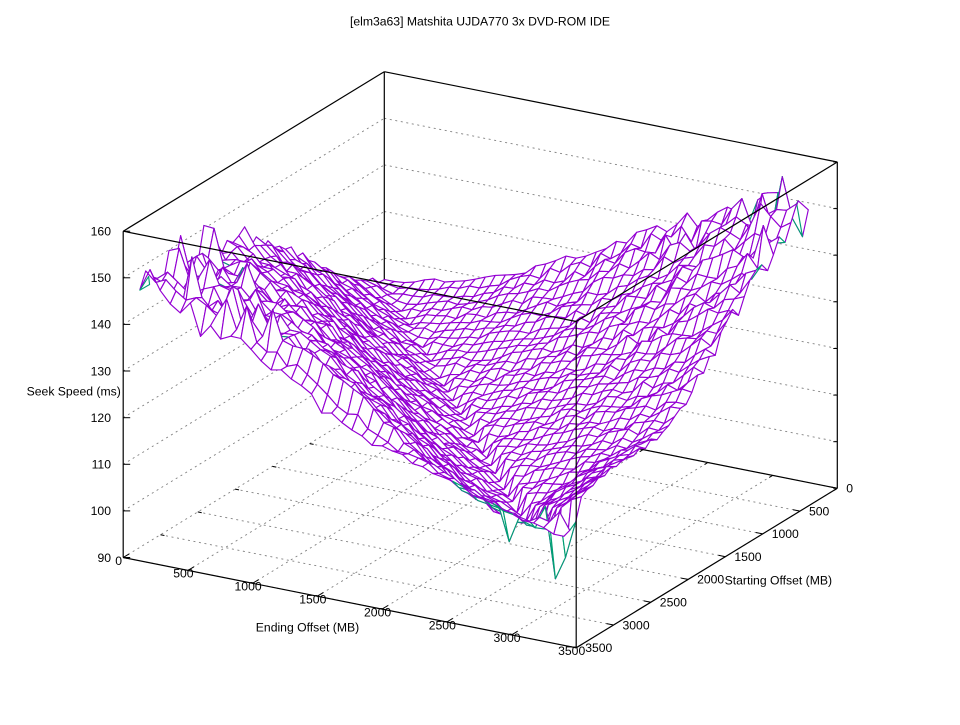  I want to click on svg-text: 100, so click(101, 511).